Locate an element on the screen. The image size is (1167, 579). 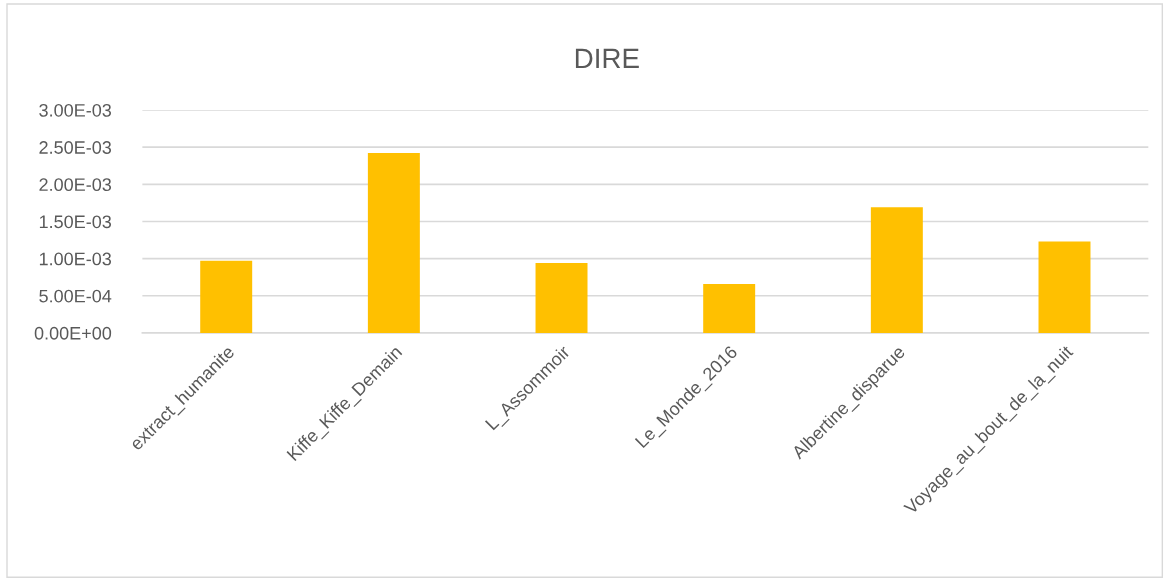
y-tick-label: 2.00E-03 is located at coordinates (75, 185).